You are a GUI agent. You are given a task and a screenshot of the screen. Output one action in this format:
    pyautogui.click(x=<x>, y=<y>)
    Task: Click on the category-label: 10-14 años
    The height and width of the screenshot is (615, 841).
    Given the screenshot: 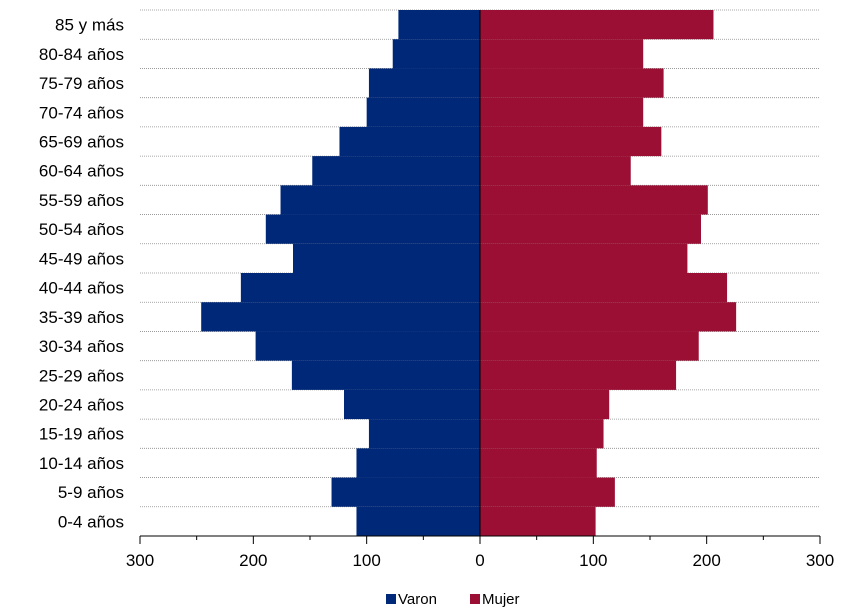 What is the action you would take?
    pyautogui.click(x=81, y=463)
    